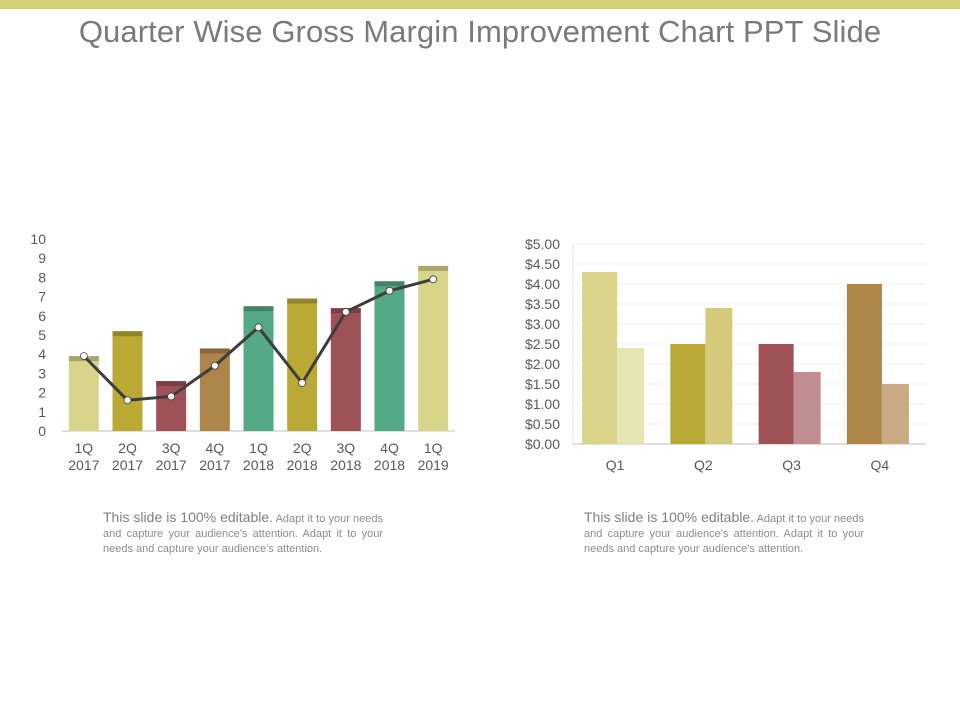  What do you see at coordinates (542, 364) in the screenshot?
I see `right-y-tick-4: $2.00` at bounding box center [542, 364].